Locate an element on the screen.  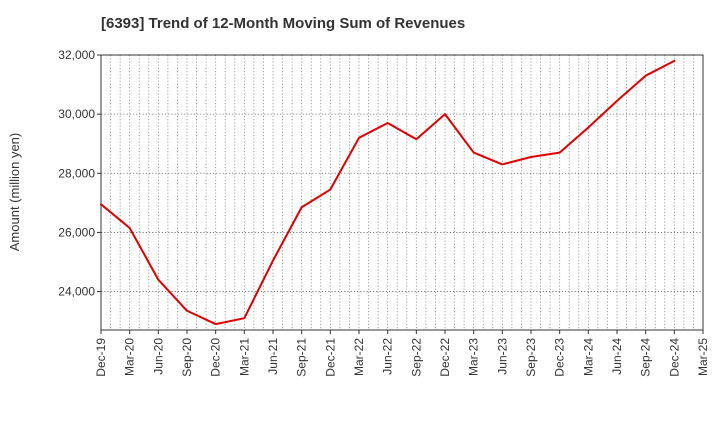
y-tick-label: 30,000 is located at coordinates (76, 114).